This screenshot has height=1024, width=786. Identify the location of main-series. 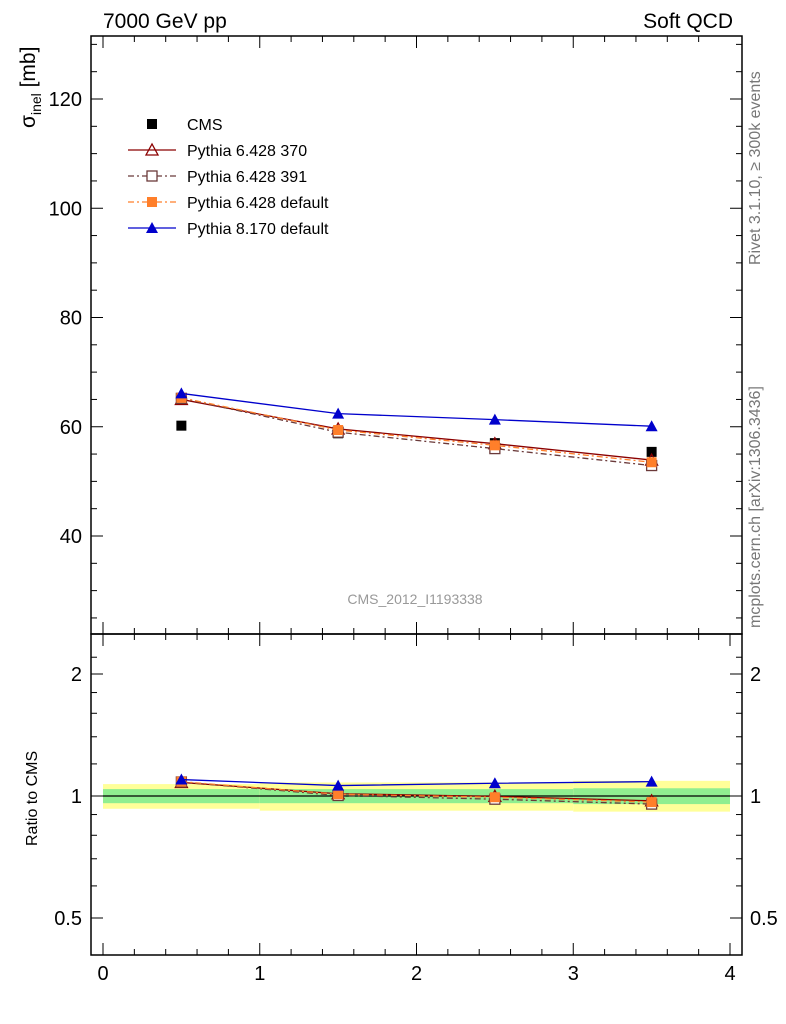
(416, 429).